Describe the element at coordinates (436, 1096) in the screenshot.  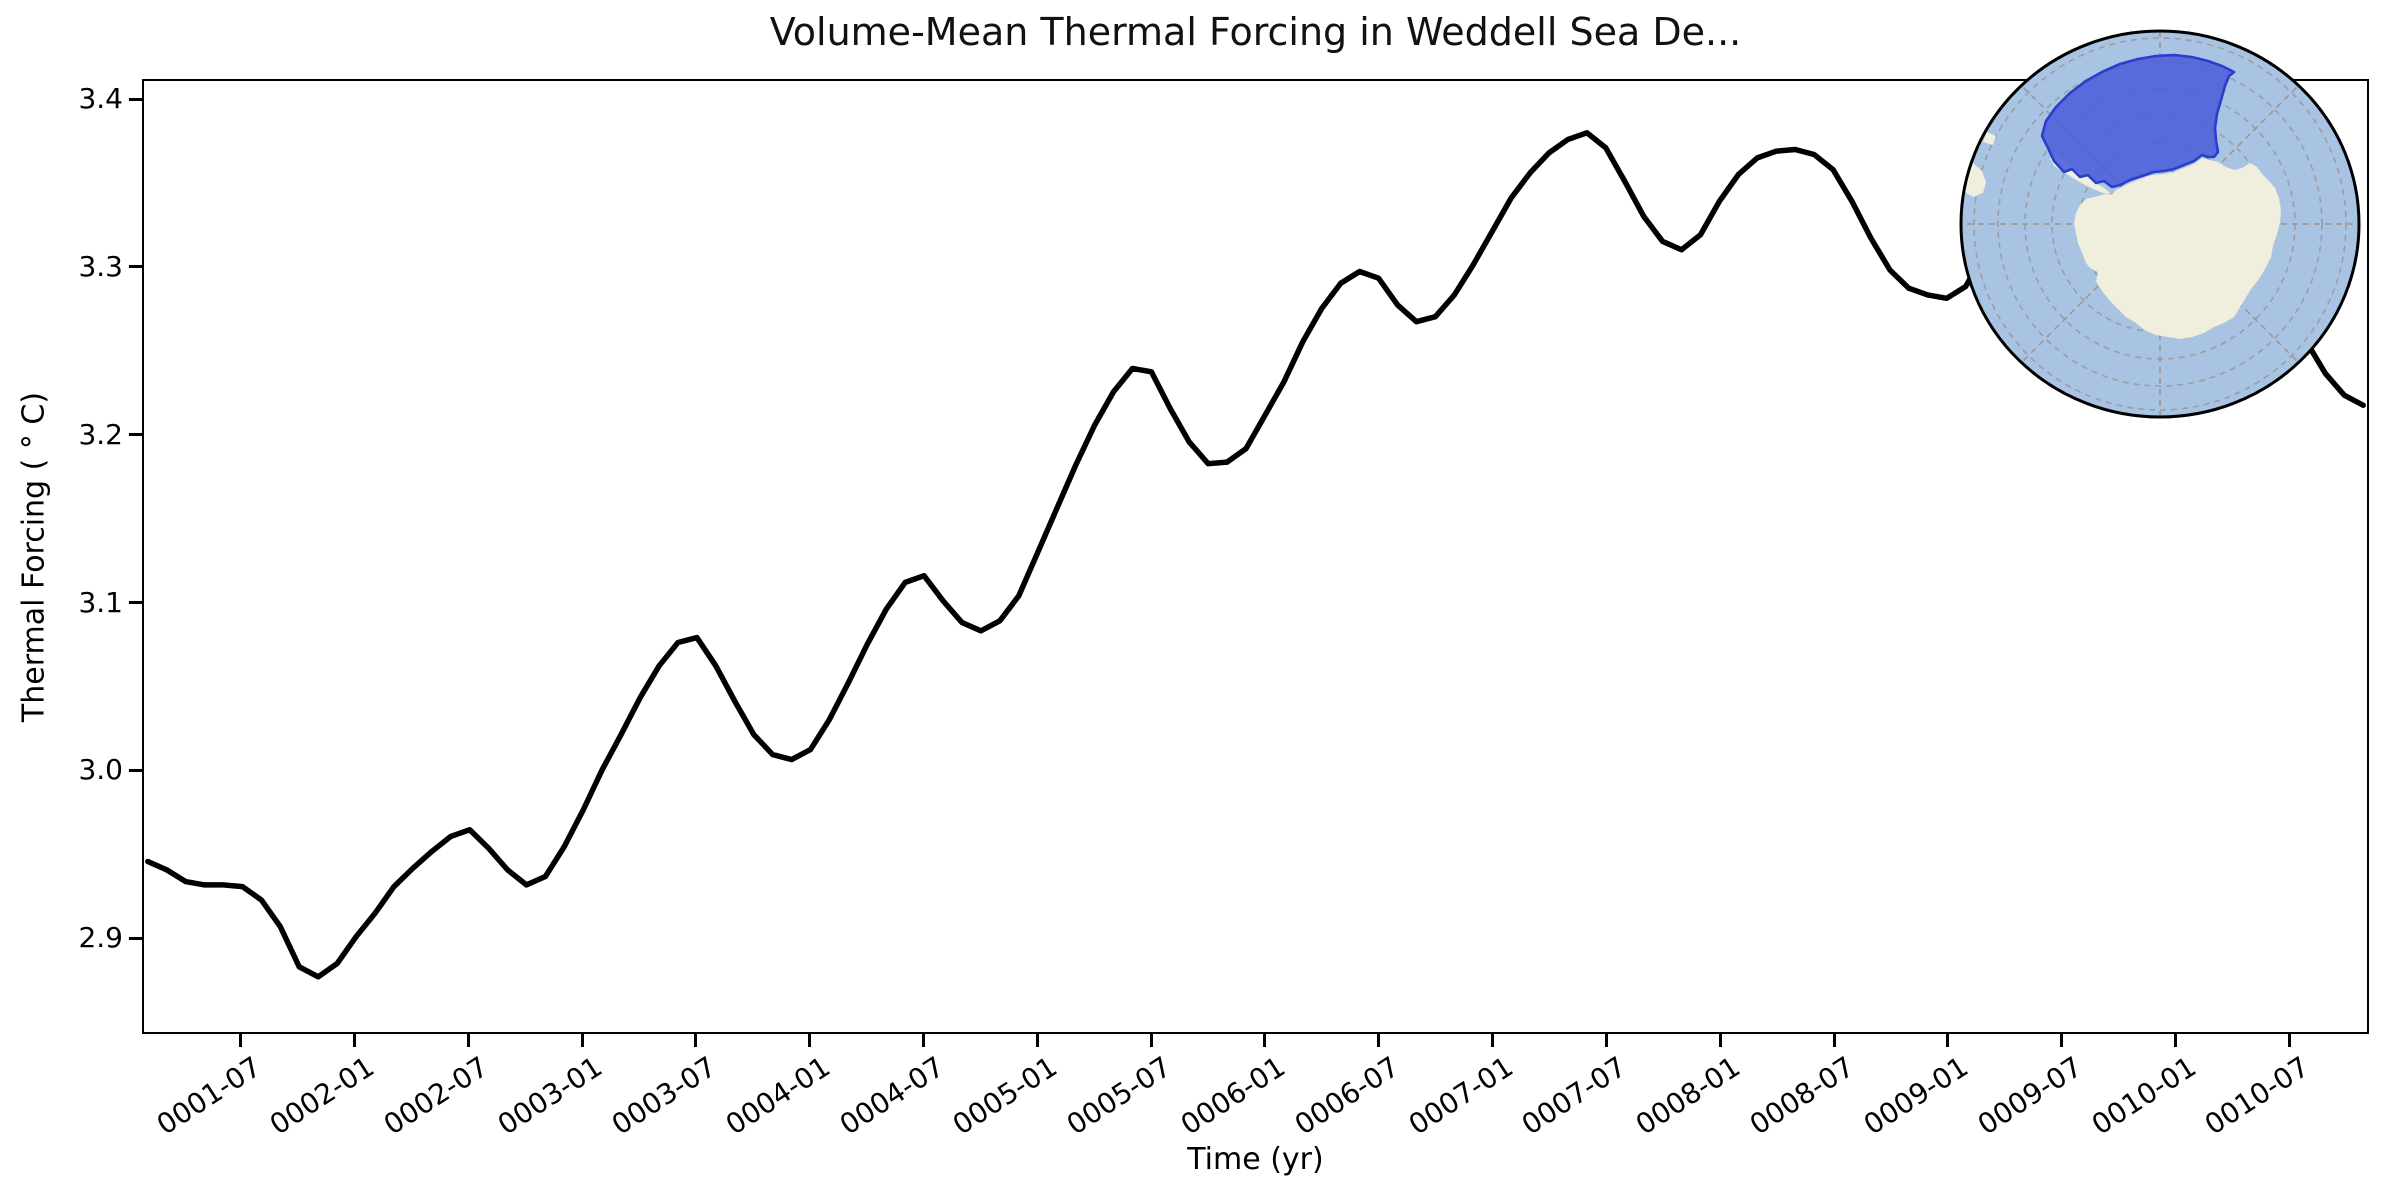
I see `x-tick-label: 0002-07` at that location.